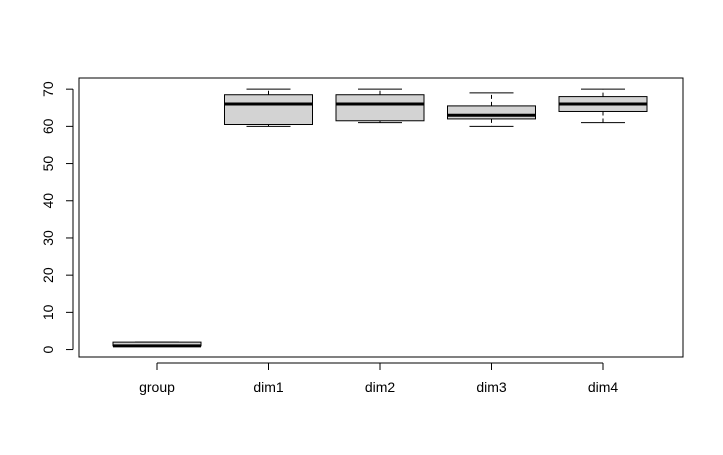 Image resolution: width=723 pixels, height=455 pixels. I want to click on y-tick-label-20: 20, so click(48, 275).